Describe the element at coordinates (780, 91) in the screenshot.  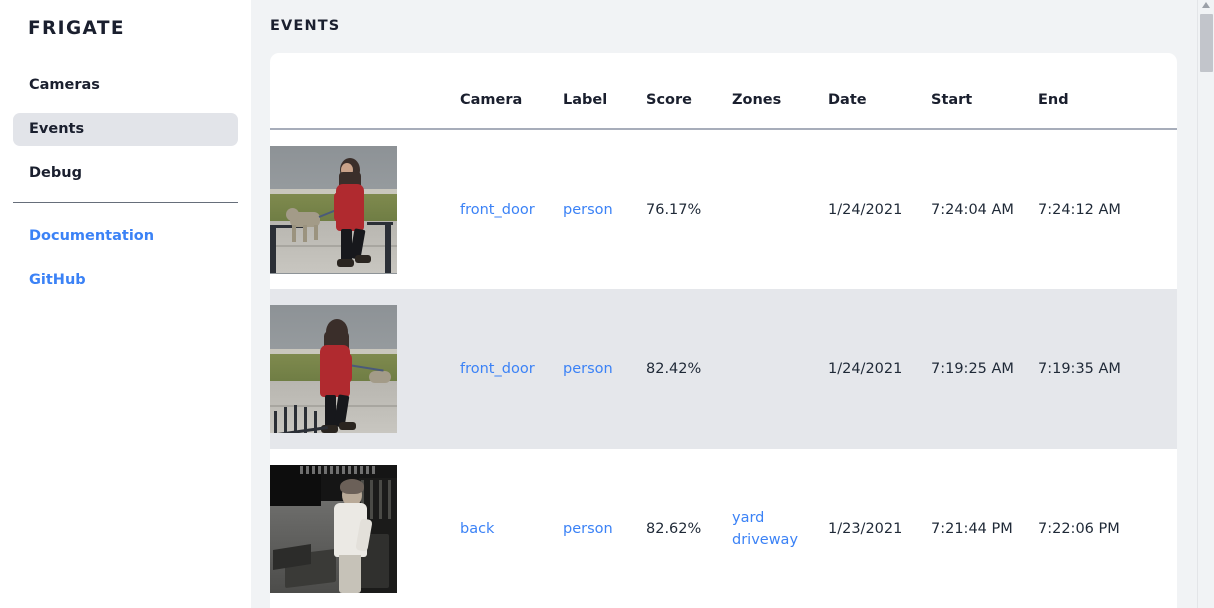
I see `column-header-zones: Zones` at that location.